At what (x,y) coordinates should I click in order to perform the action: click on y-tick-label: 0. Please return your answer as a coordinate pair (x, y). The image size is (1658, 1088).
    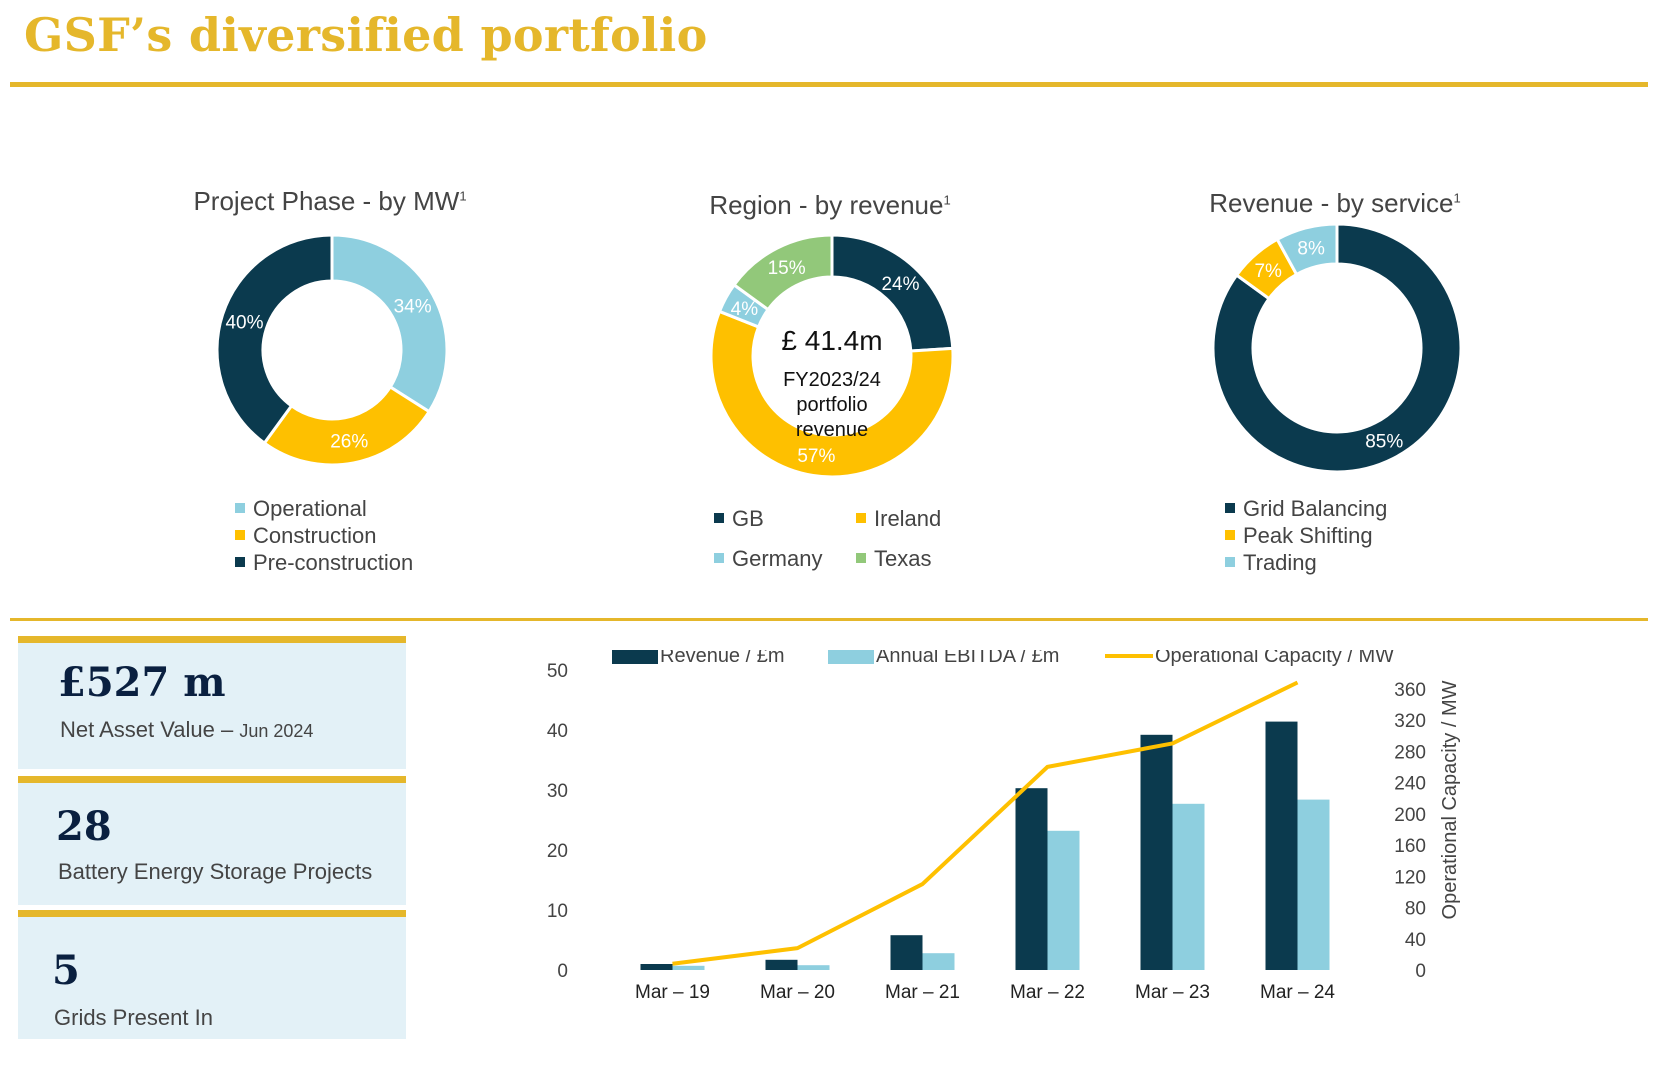
    Looking at the image, I should click on (562, 971).